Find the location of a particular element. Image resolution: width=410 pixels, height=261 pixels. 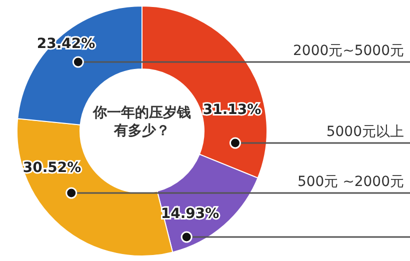

text: 你一年的压岁钱有多少？ is located at coordinates (142, 122).